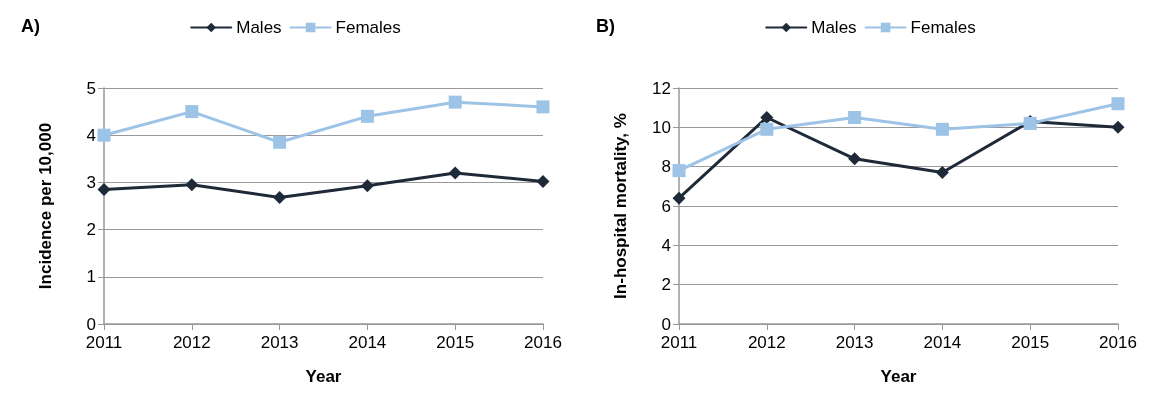 The image size is (1167, 404). Describe the element at coordinates (620, 206) in the screenshot. I see `y-axis-title: In-hospital mortality, %` at that location.